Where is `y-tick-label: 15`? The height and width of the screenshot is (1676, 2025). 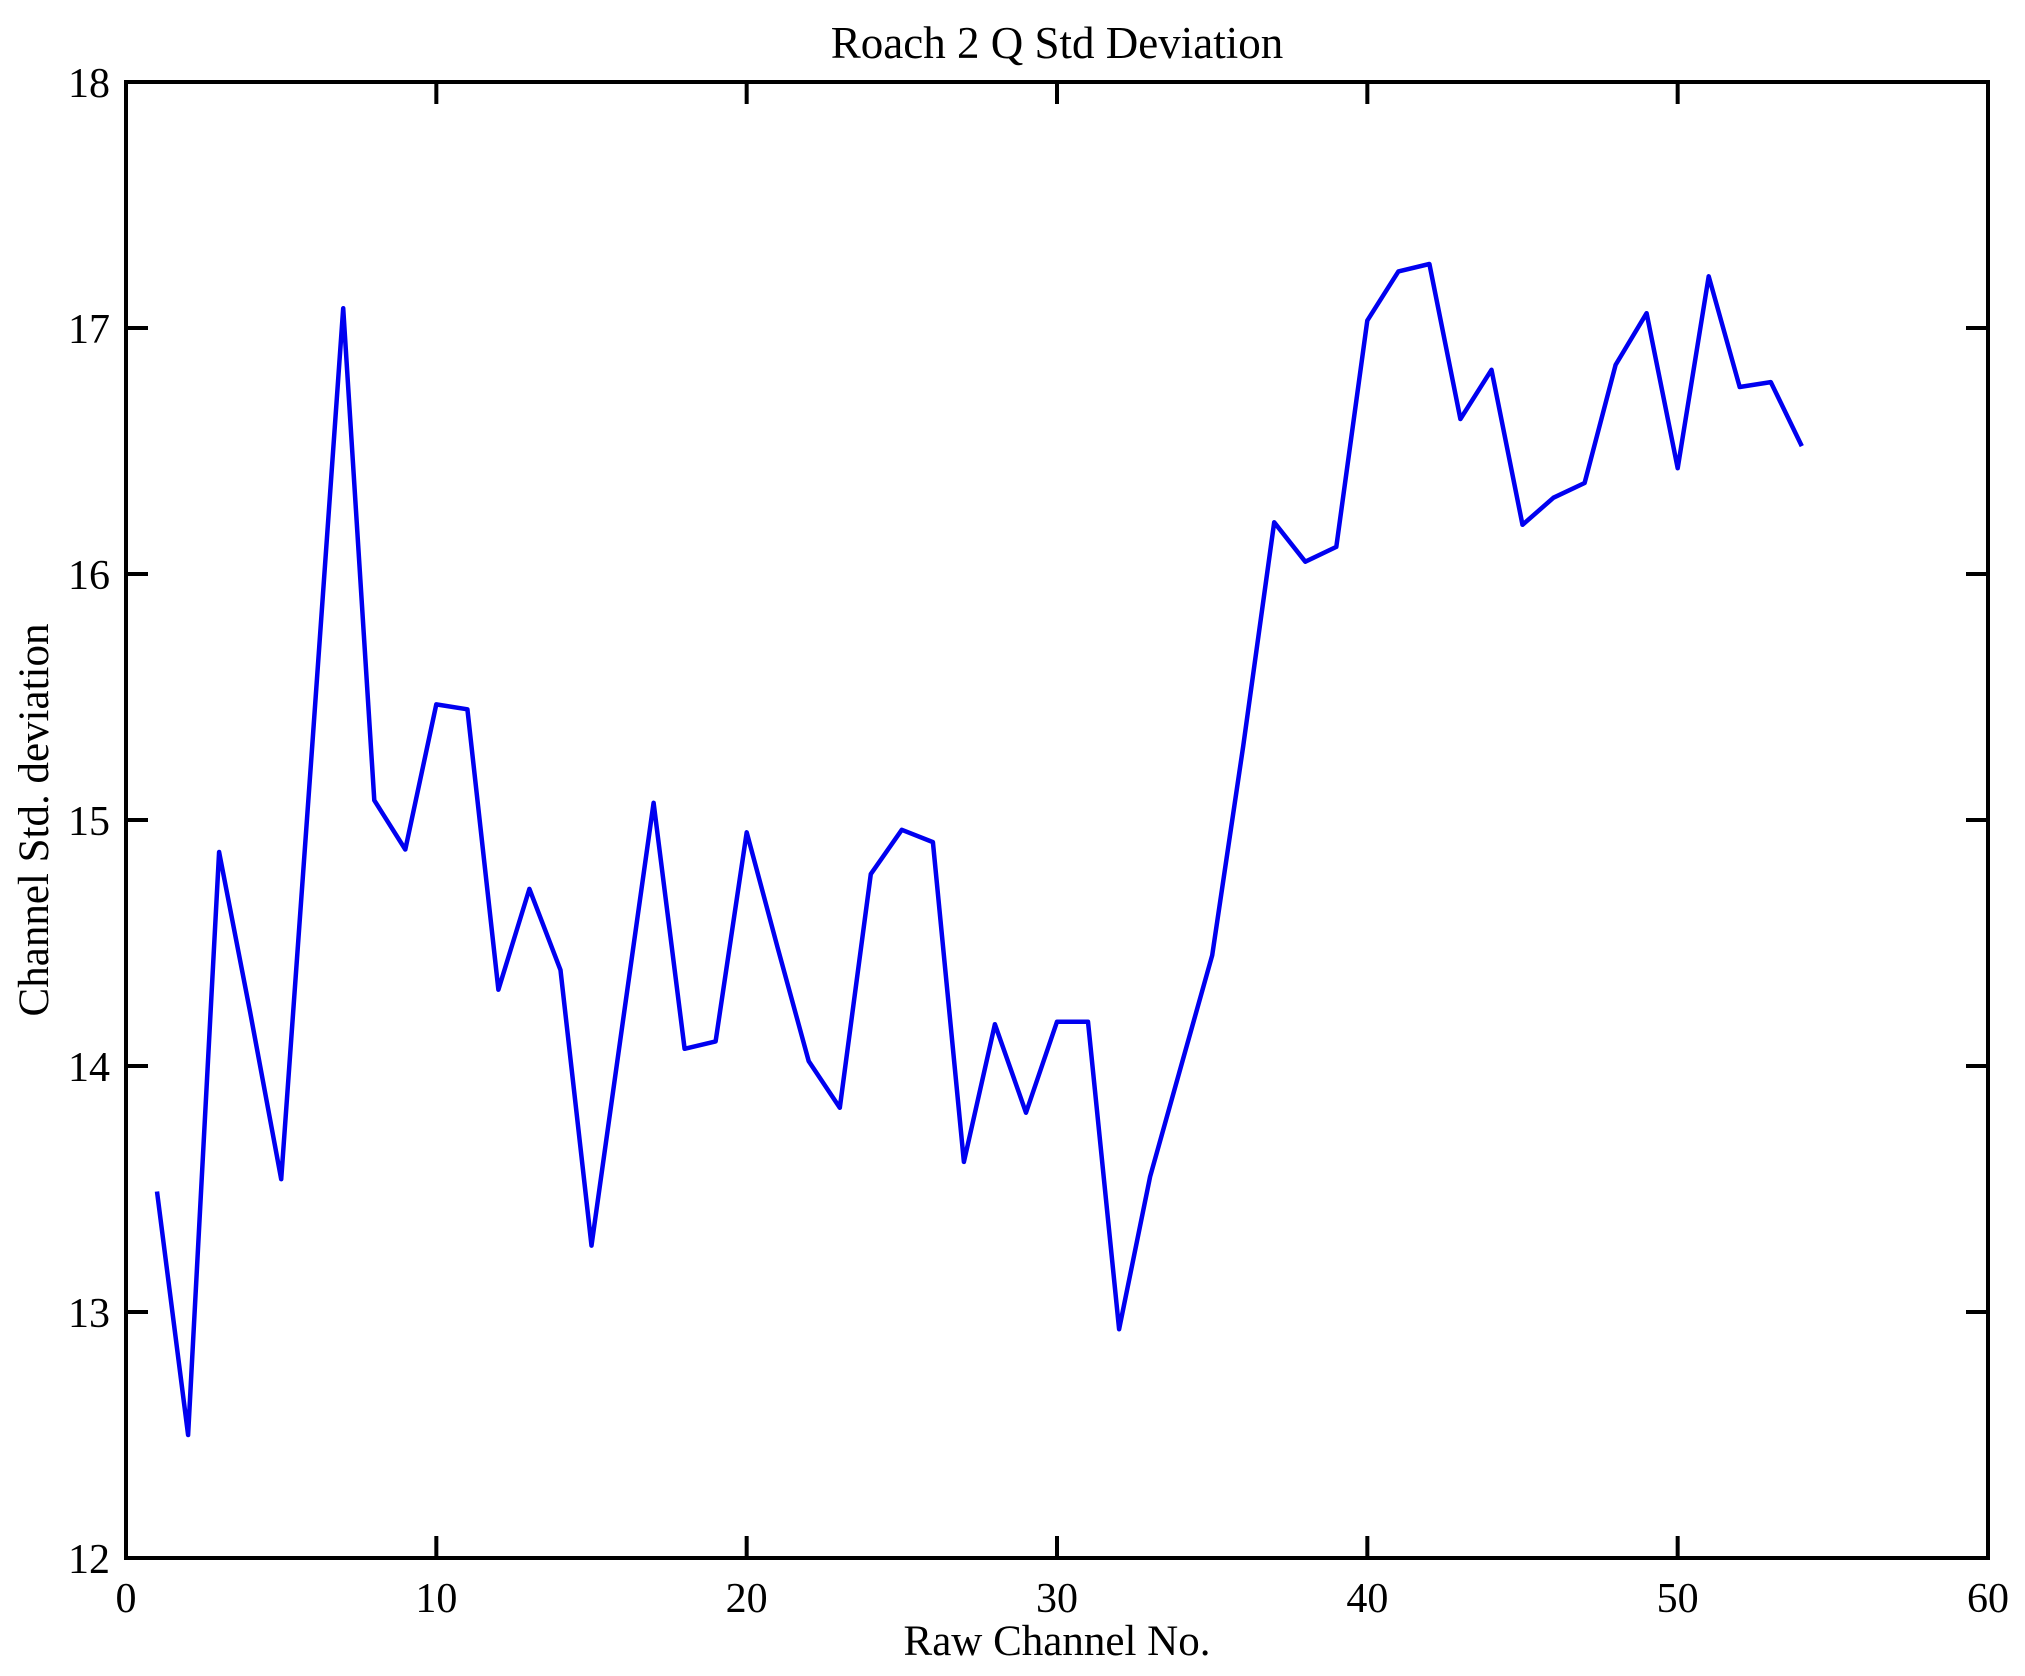 y-tick-label: 15 is located at coordinates (89, 822).